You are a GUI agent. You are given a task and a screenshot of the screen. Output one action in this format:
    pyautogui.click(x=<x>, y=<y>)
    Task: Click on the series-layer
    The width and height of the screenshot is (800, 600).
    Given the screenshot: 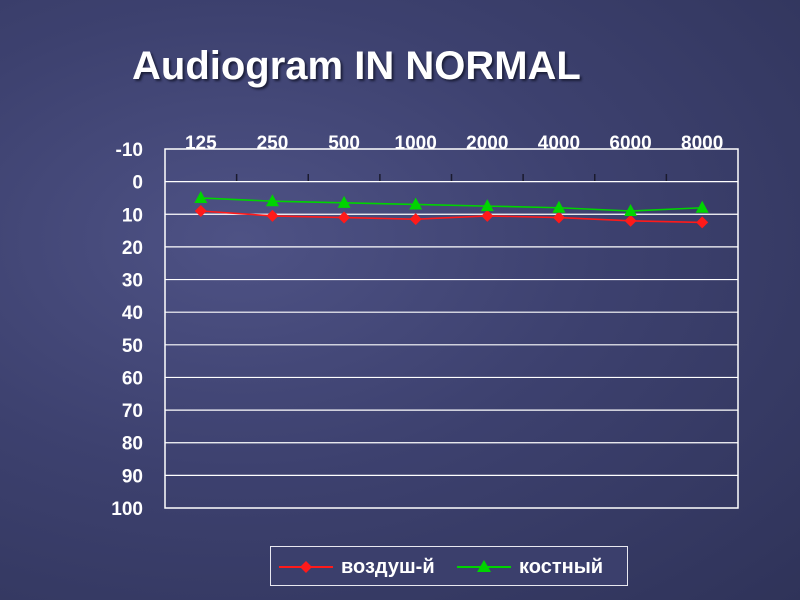 What is the action you would take?
    pyautogui.click(x=451, y=209)
    